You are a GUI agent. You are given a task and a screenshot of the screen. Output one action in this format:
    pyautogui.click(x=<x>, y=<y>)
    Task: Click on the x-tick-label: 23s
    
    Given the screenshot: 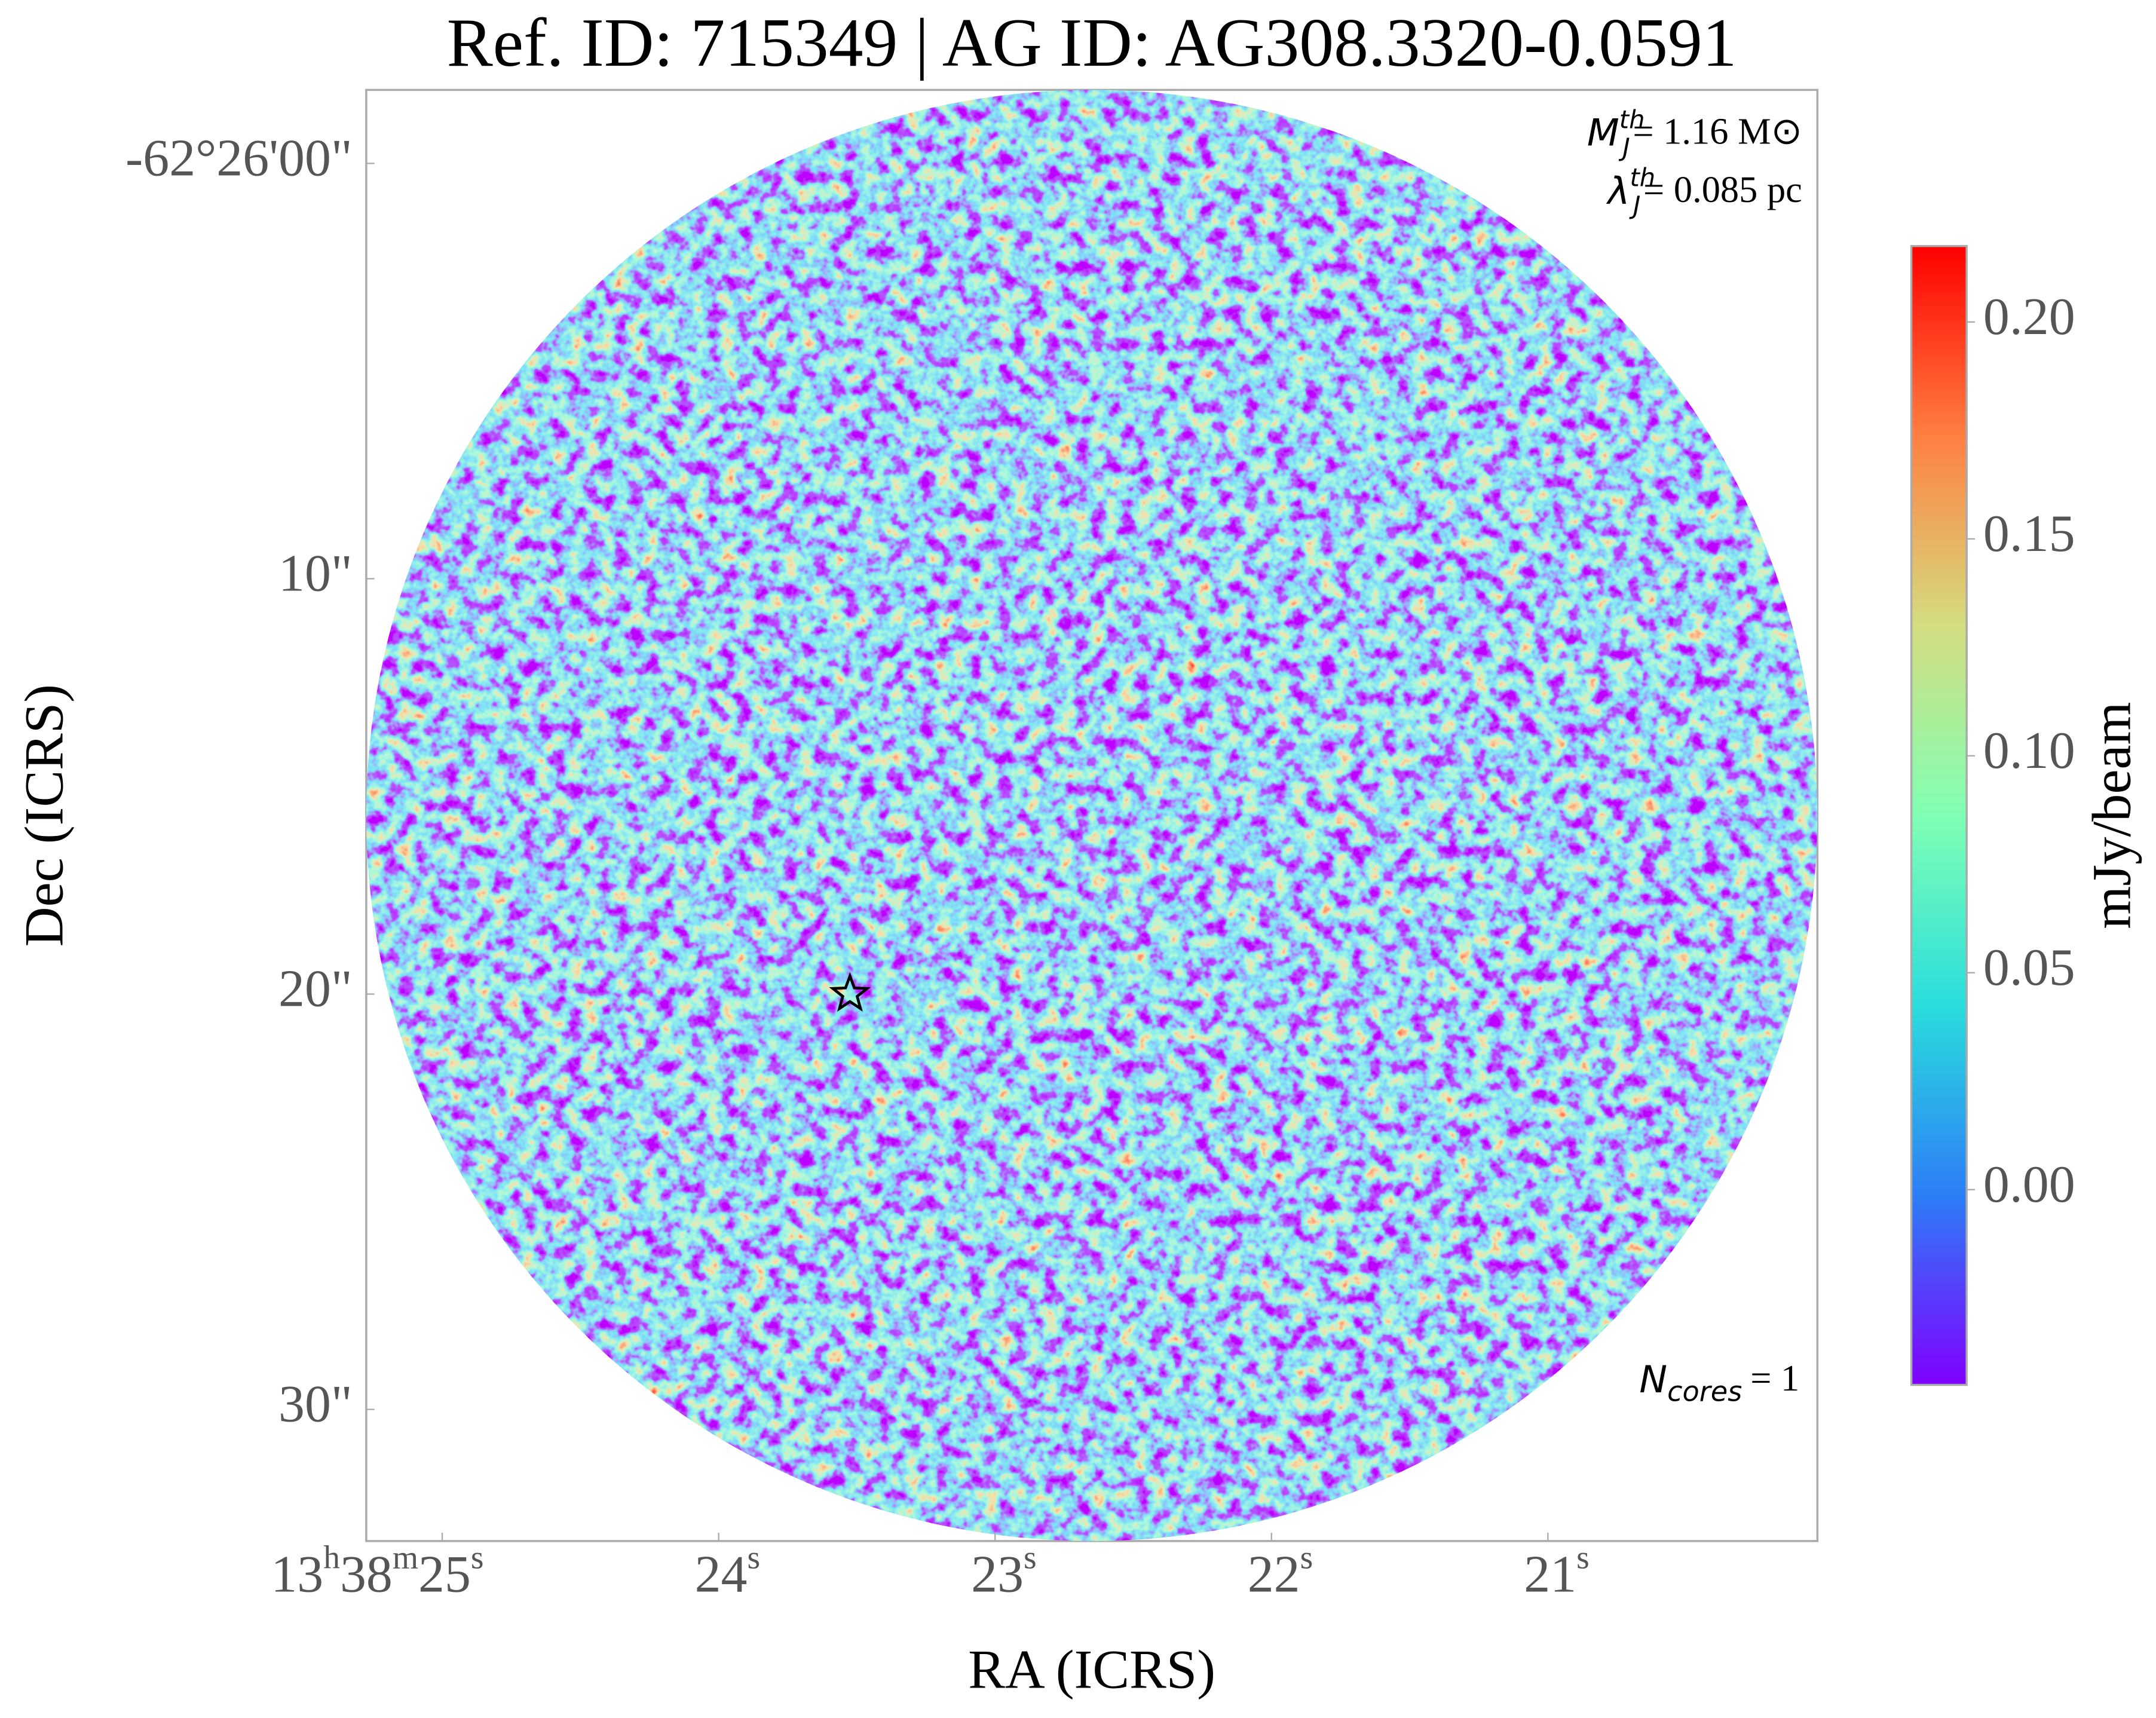 What is the action you would take?
    pyautogui.click(x=1003, y=1571)
    